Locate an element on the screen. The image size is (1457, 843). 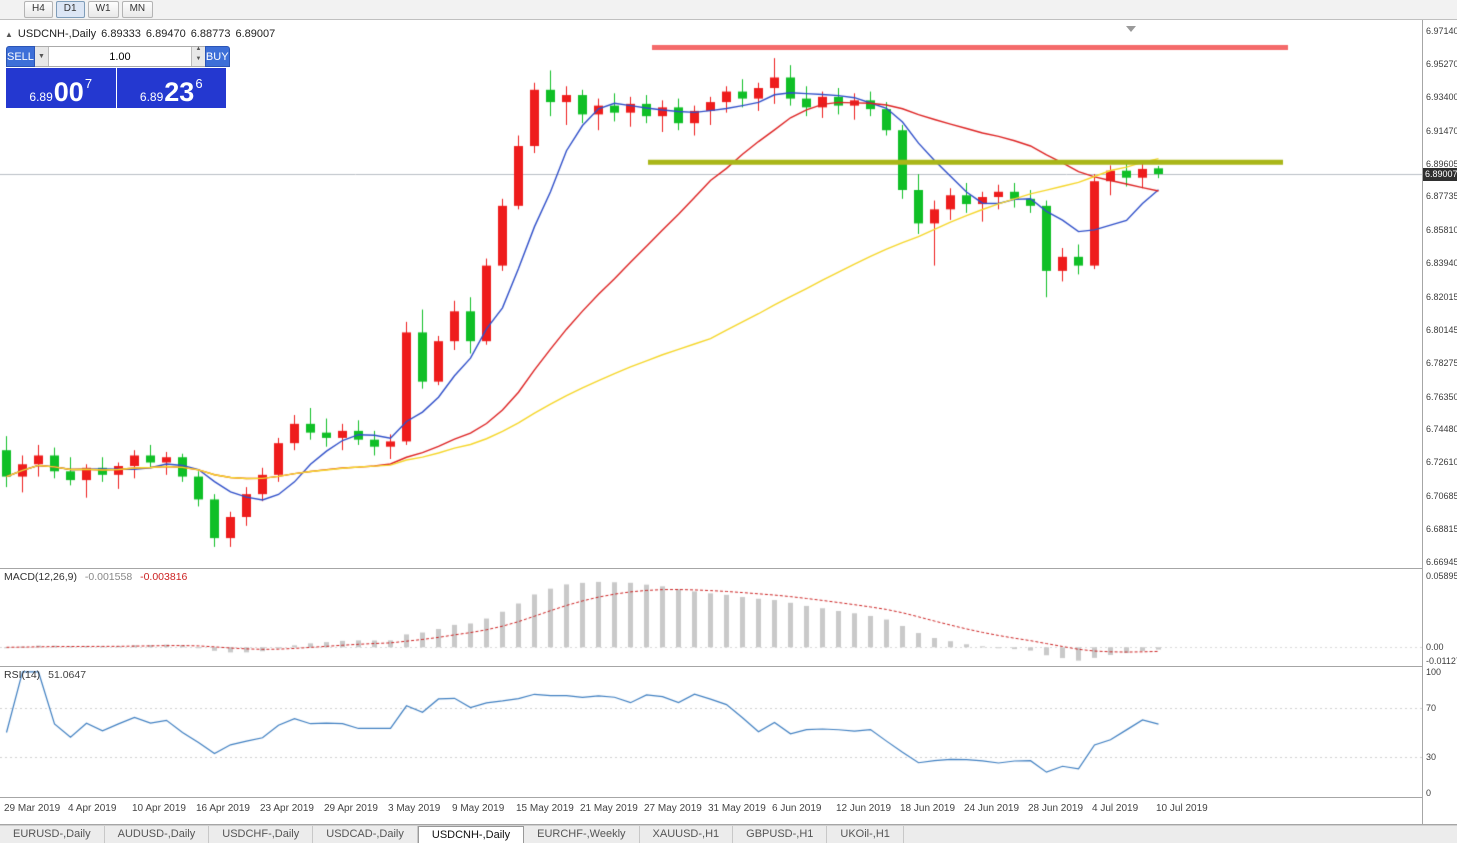
ask-prefix: 6.89 is located at coordinates (151, 96).